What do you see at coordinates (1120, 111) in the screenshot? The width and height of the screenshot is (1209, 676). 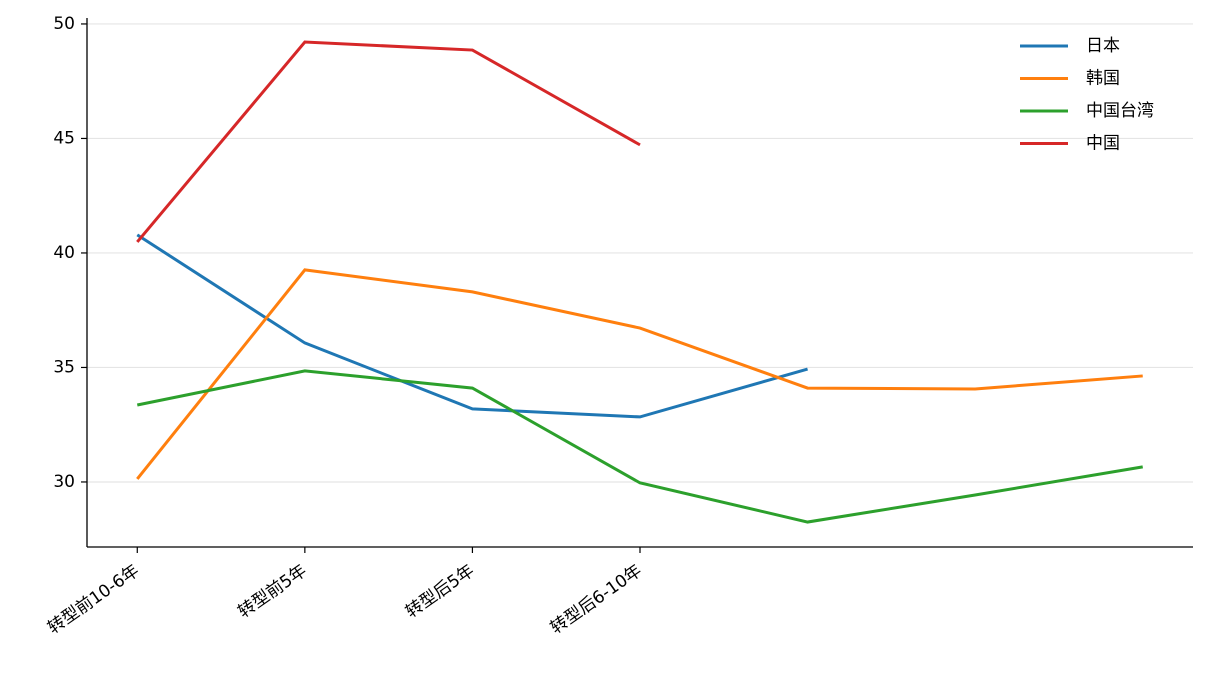 I see `legend-label: 中国台湾` at bounding box center [1120, 111].